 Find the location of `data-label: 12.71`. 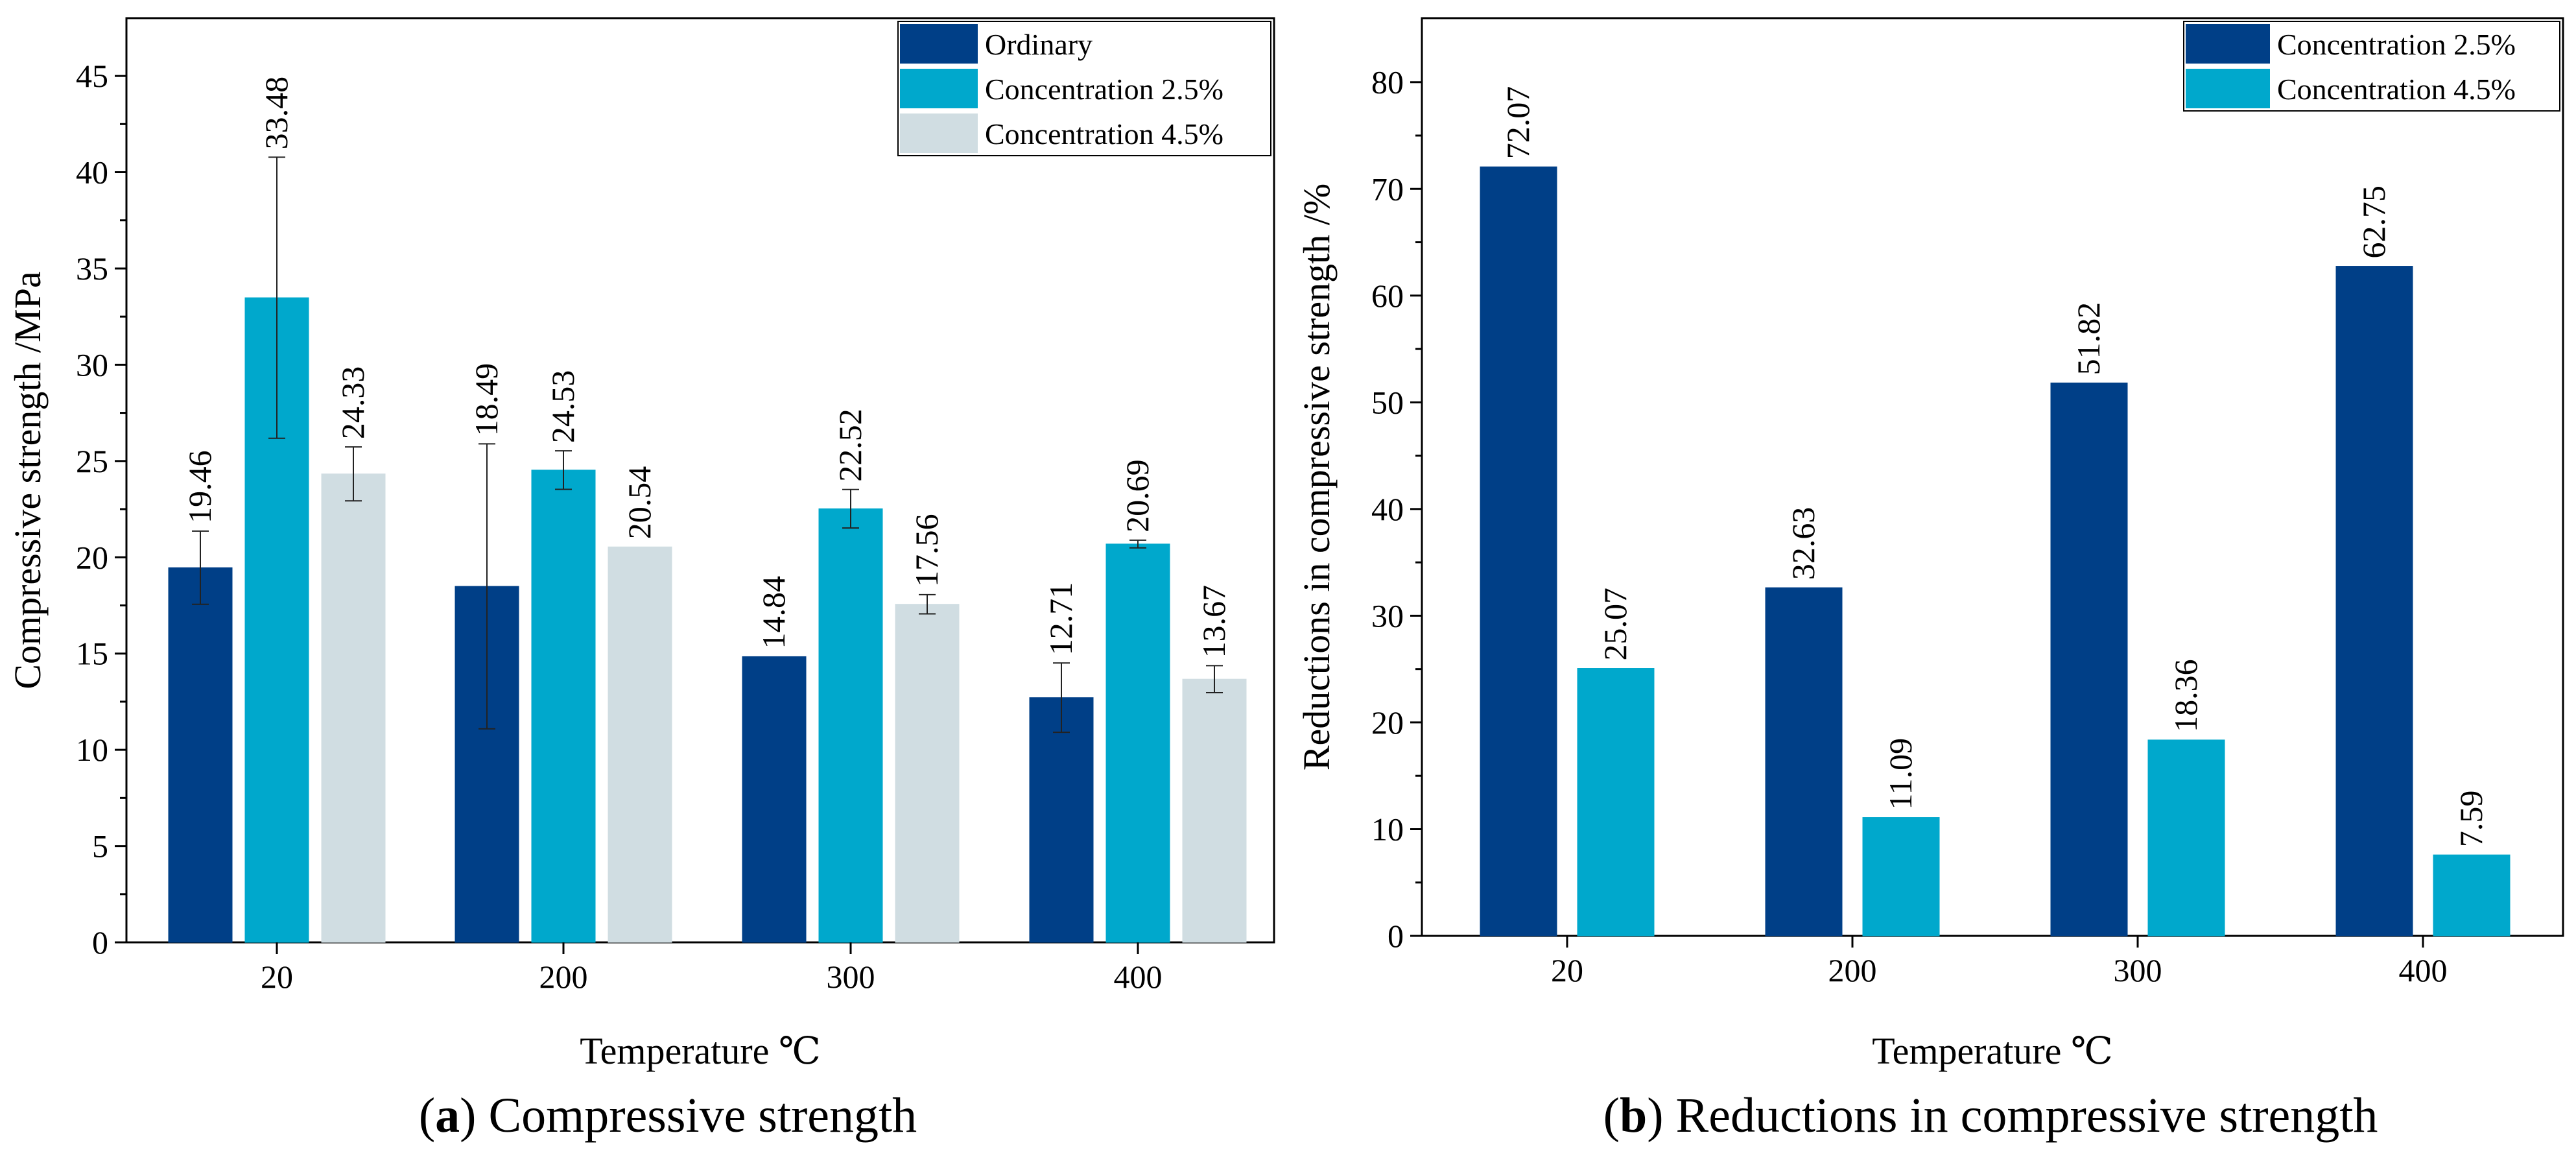

data-label: 12.71 is located at coordinates (1061, 619).